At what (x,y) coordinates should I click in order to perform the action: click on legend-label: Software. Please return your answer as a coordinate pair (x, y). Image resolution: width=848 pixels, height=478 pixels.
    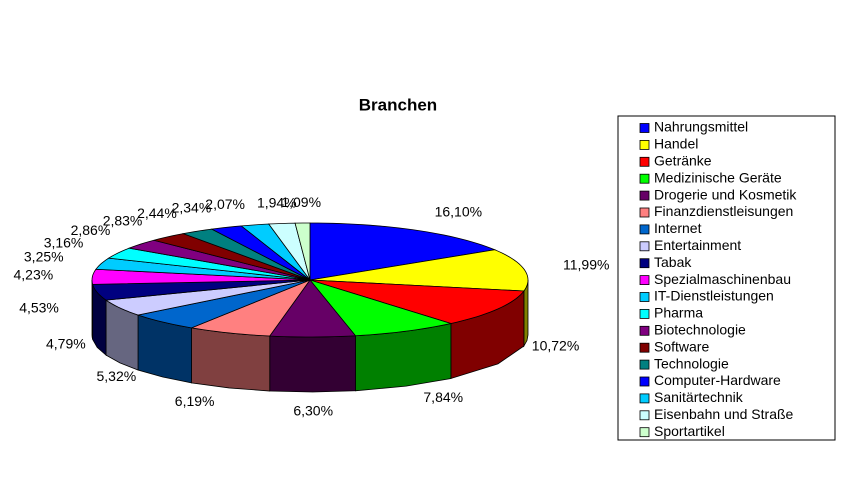
    Looking at the image, I should click on (681, 346).